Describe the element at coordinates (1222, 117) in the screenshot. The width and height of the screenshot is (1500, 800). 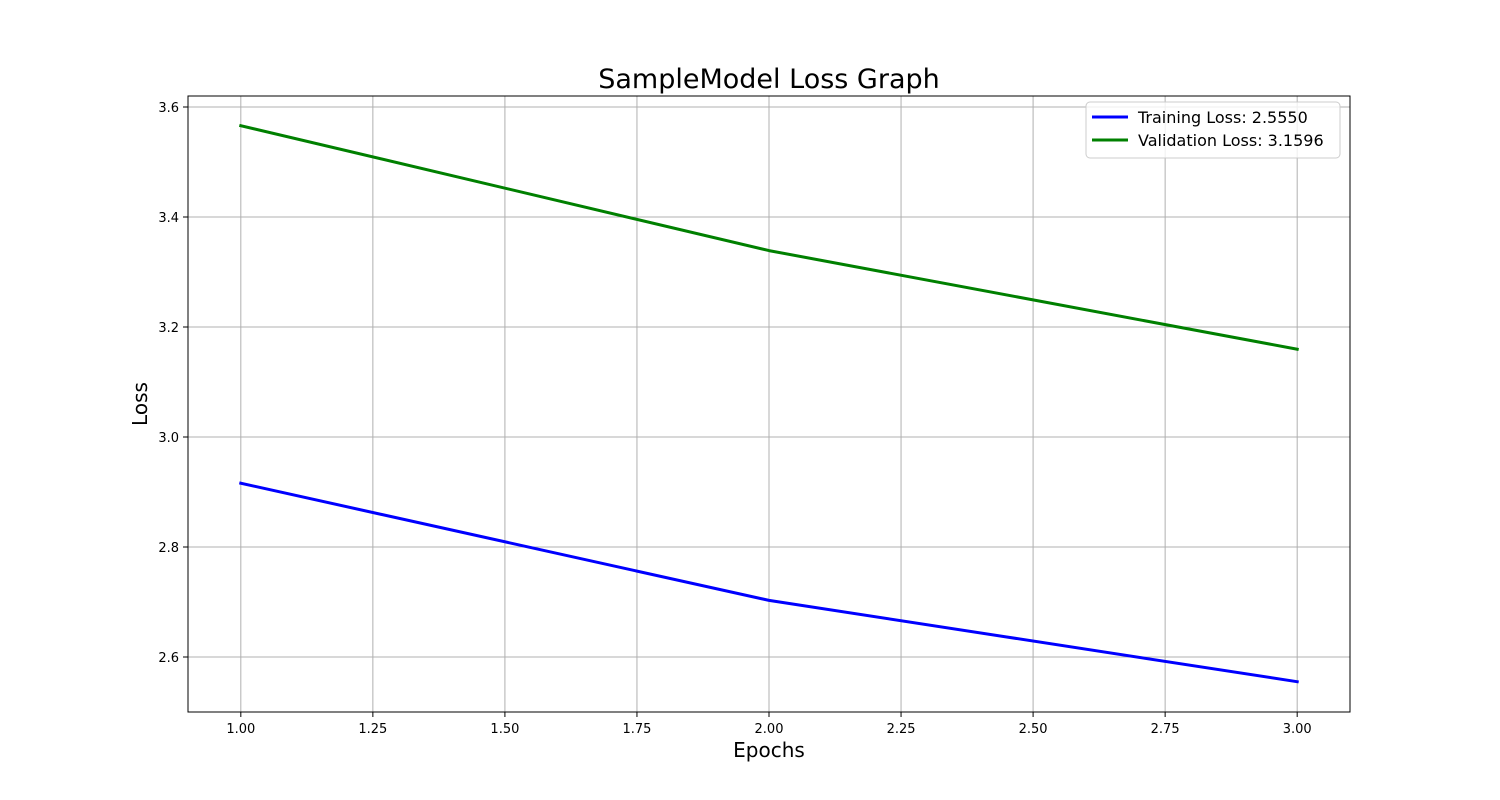
I see `legend-label: Training Loss: 2.5550` at that location.